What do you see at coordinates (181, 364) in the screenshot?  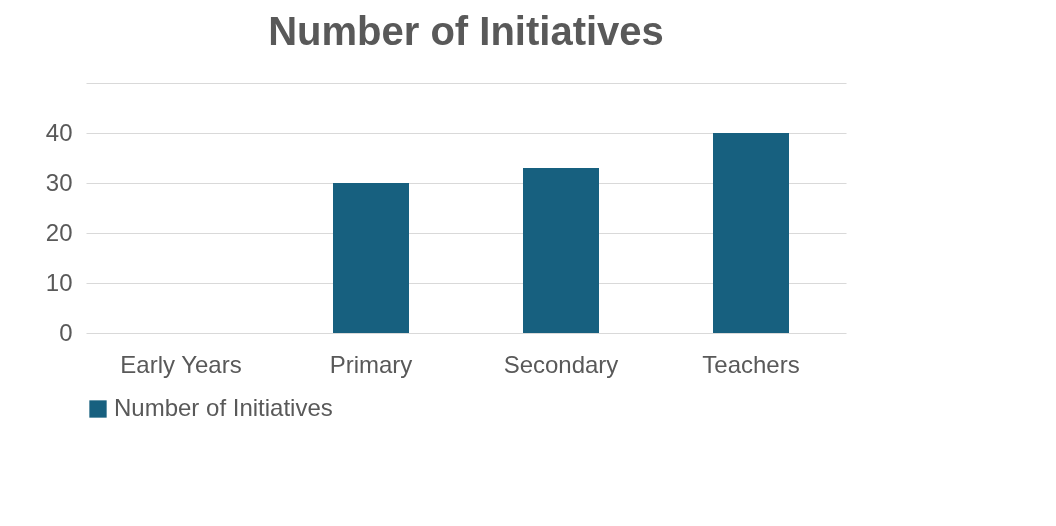 I see `x-tick-label: Early Years` at bounding box center [181, 364].